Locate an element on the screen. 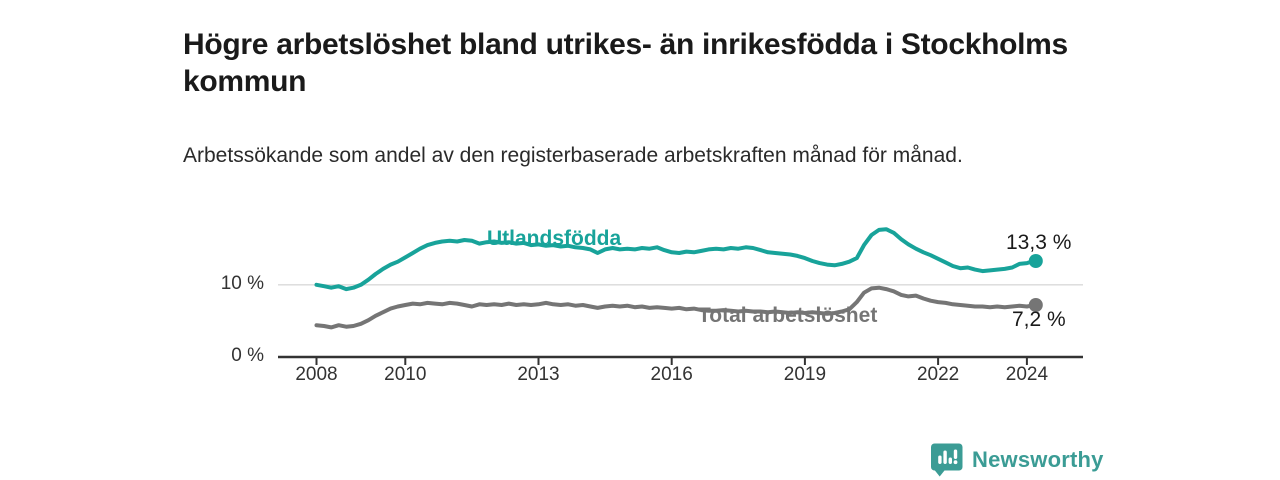 Image resolution: width=1280 pixels, height=480 pixels. x-axis-tick-label: 2013 is located at coordinates (538, 374).